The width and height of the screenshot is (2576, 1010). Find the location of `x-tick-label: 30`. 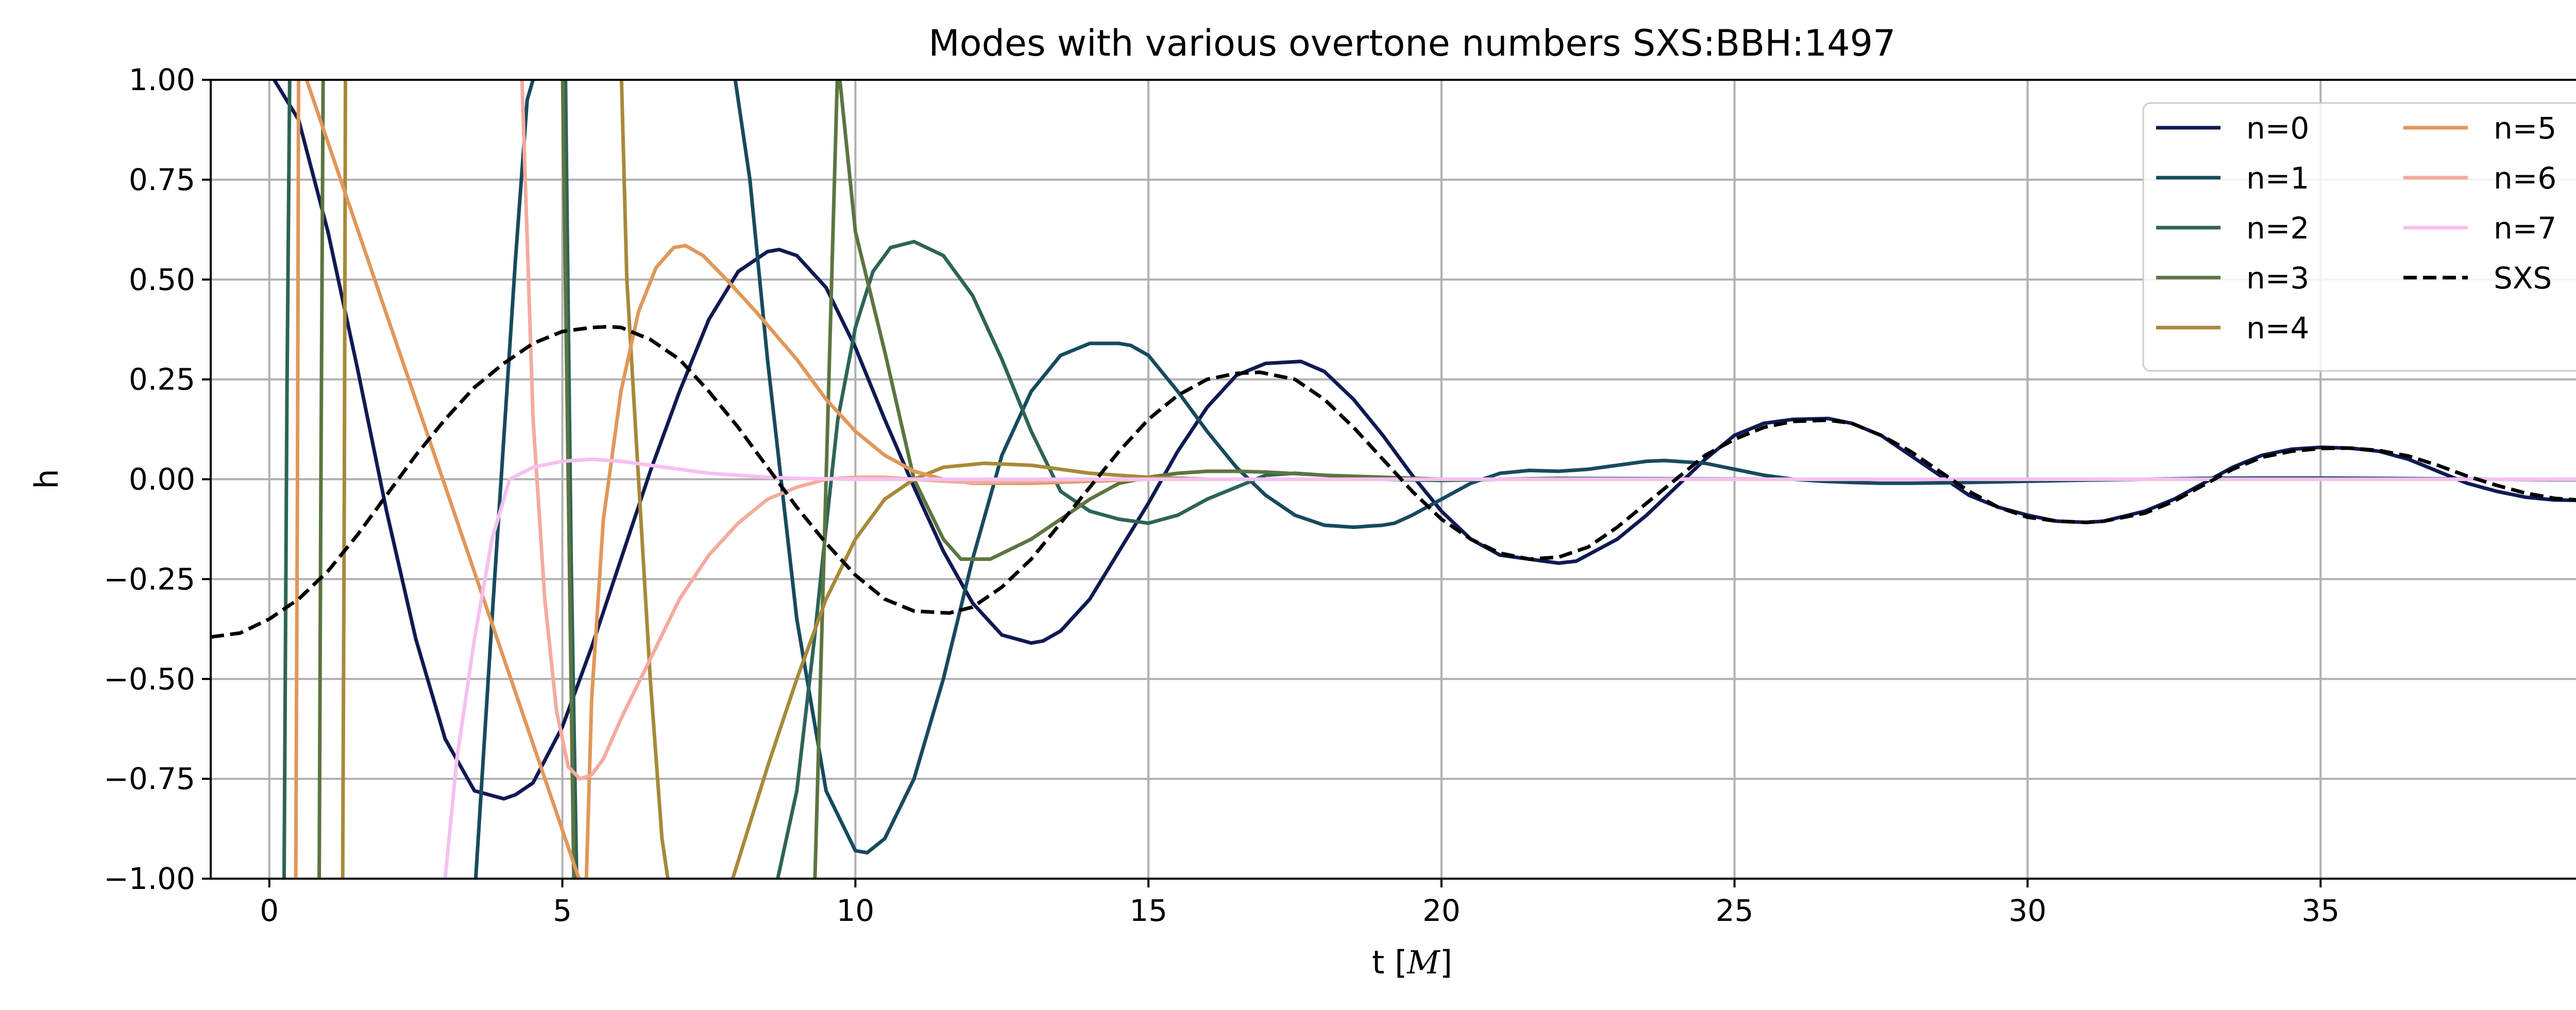

x-tick-label: 30 is located at coordinates (2028, 910).